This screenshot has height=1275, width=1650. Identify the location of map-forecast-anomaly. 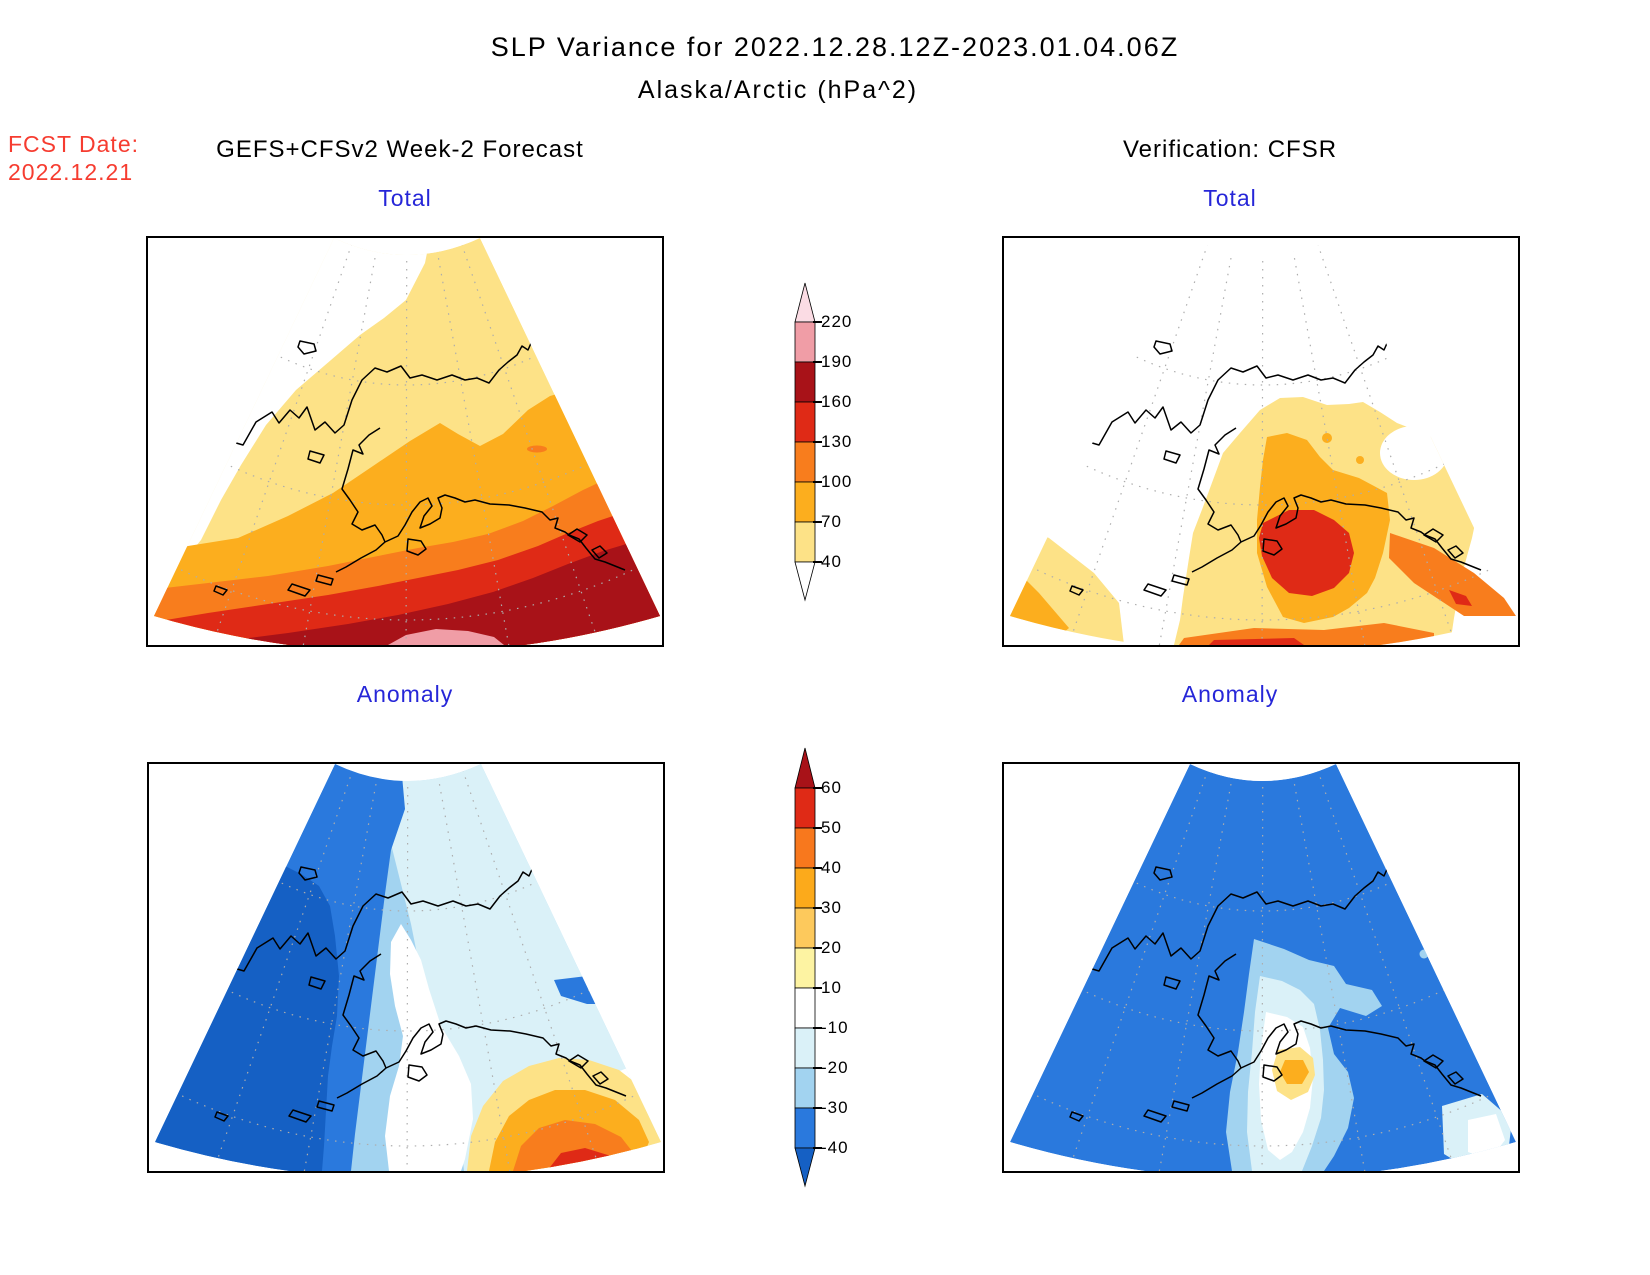
(408, 967).